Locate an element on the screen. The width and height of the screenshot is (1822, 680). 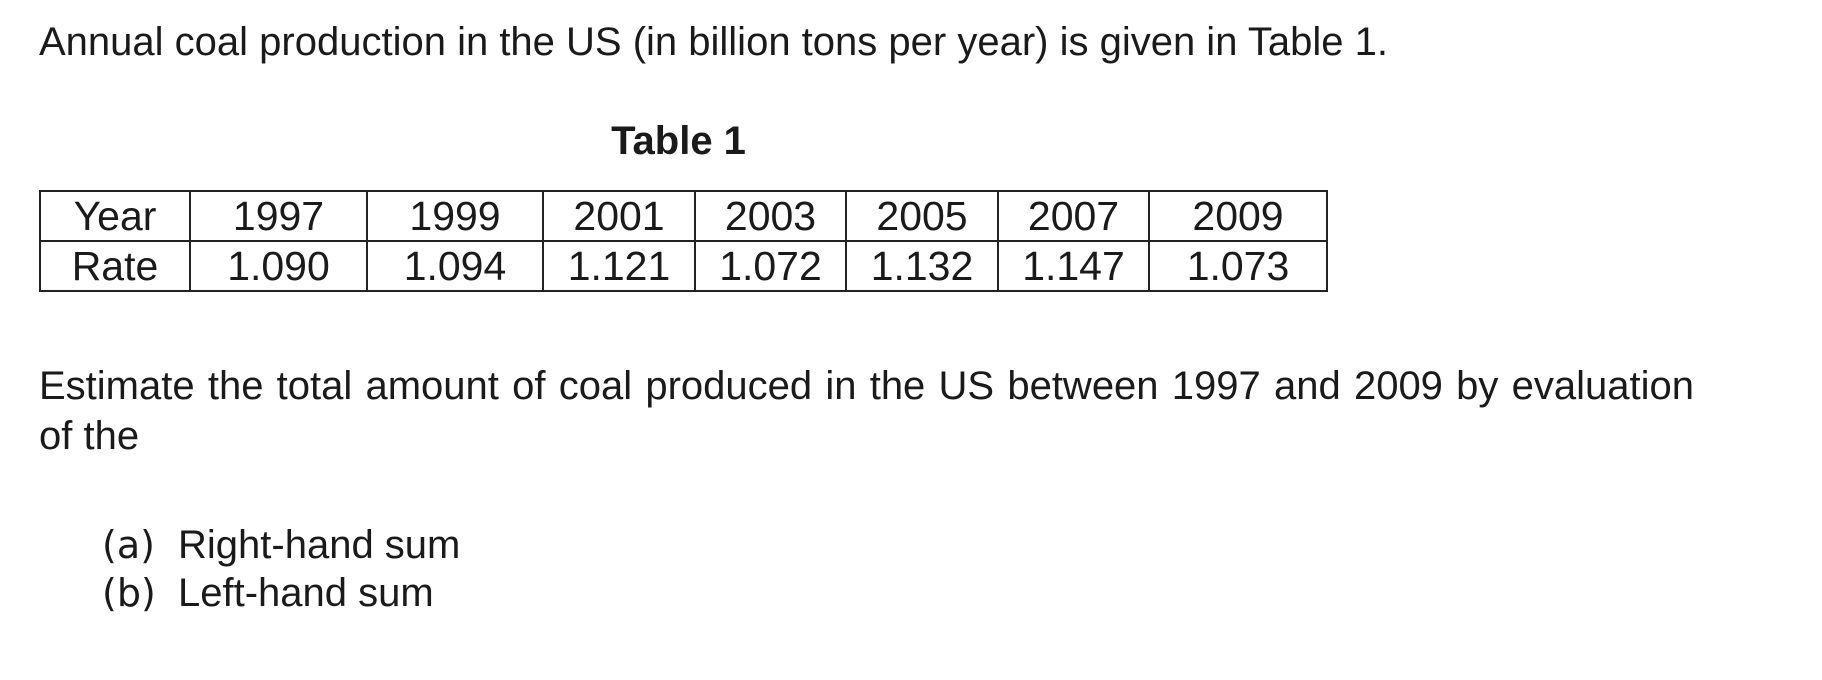
table-cell-year: 1997 is located at coordinates (278, 216).